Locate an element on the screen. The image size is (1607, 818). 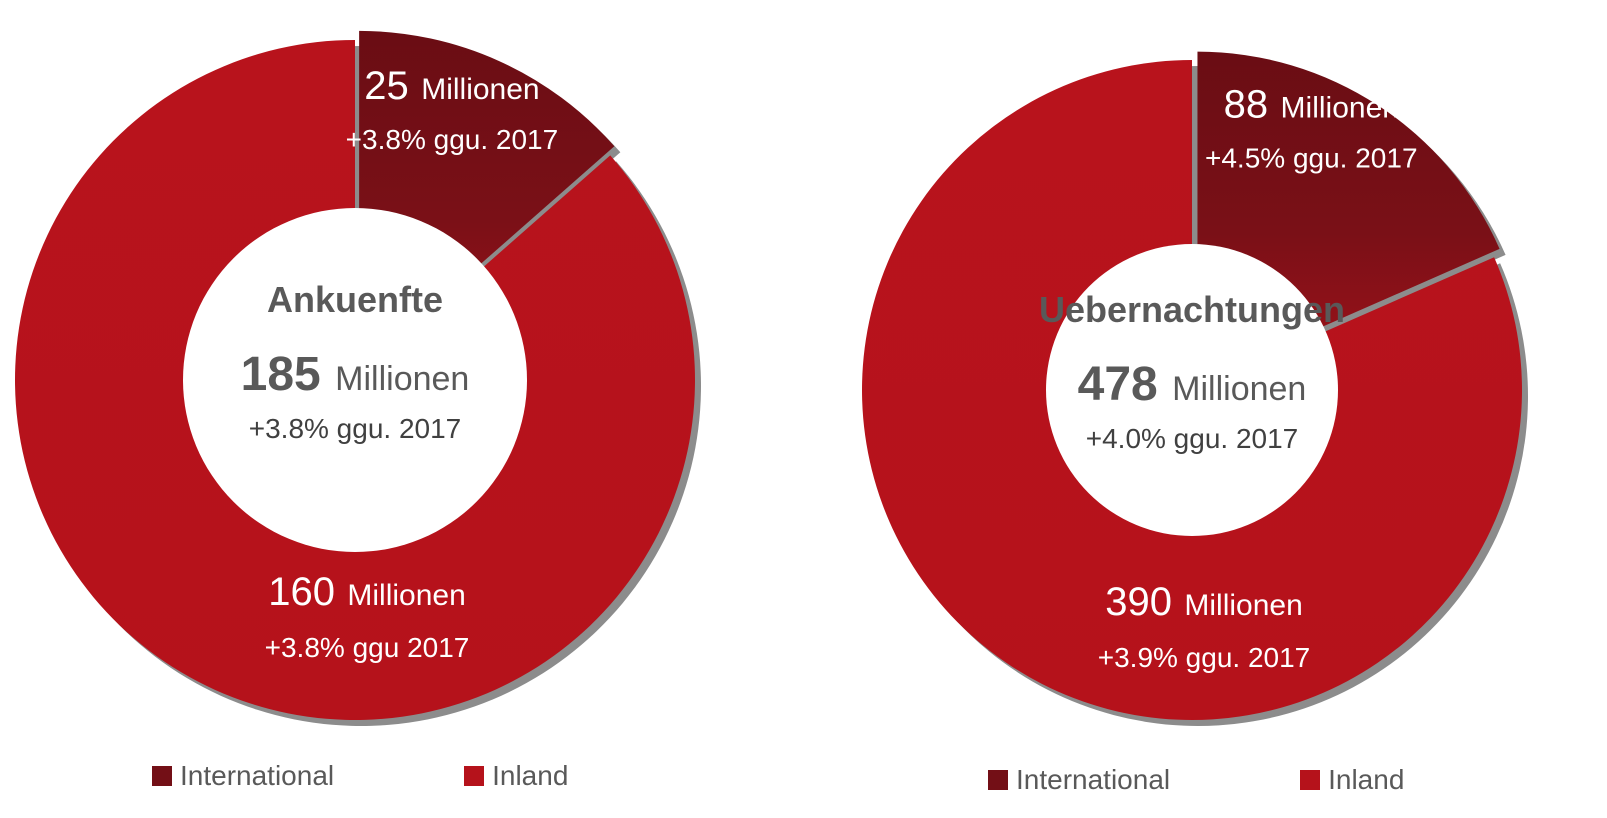
label-inland-change: +3.9% ggu. 2017 is located at coordinates (1204, 657).